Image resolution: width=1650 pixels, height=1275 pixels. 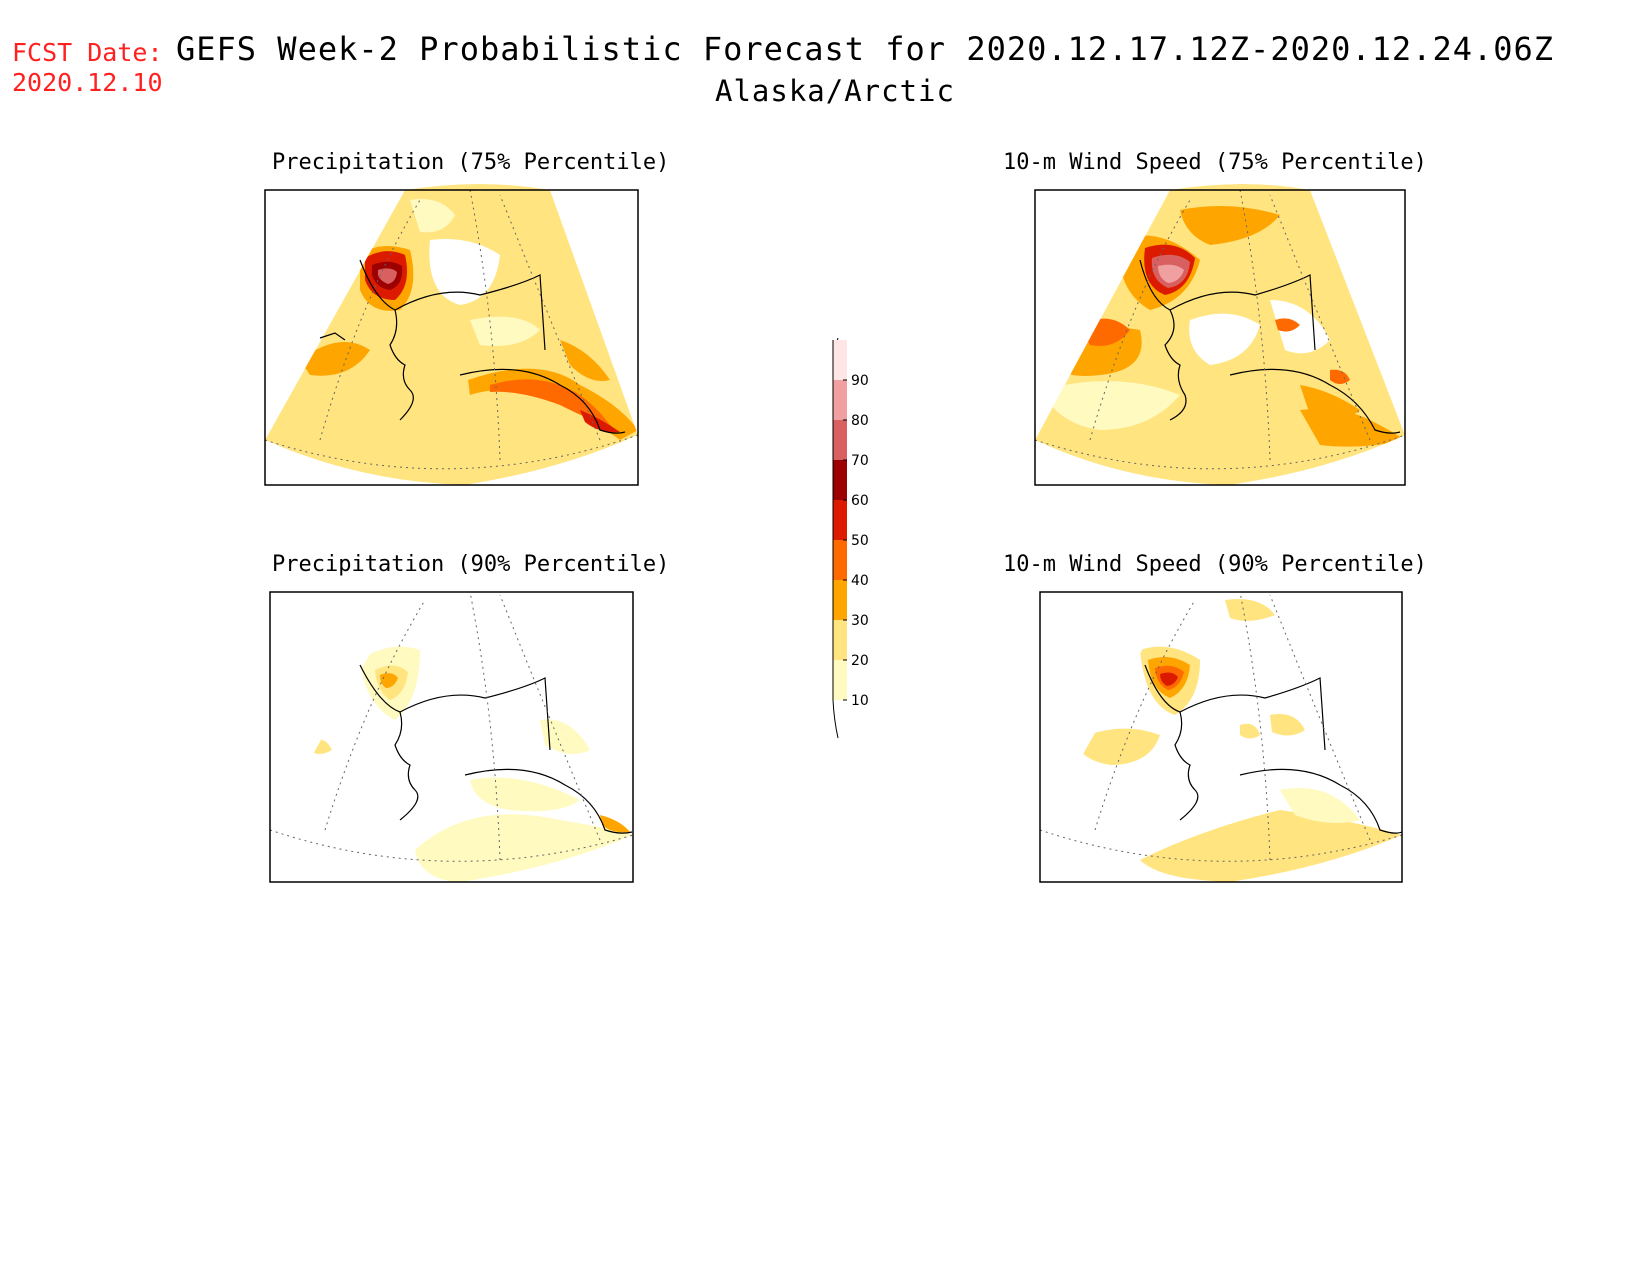 What do you see at coordinates (850, 538) in the screenshot?
I see `colorbar-legend: 10 20 30 40 50 60 70 80 90` at bounding box center [850, 538].